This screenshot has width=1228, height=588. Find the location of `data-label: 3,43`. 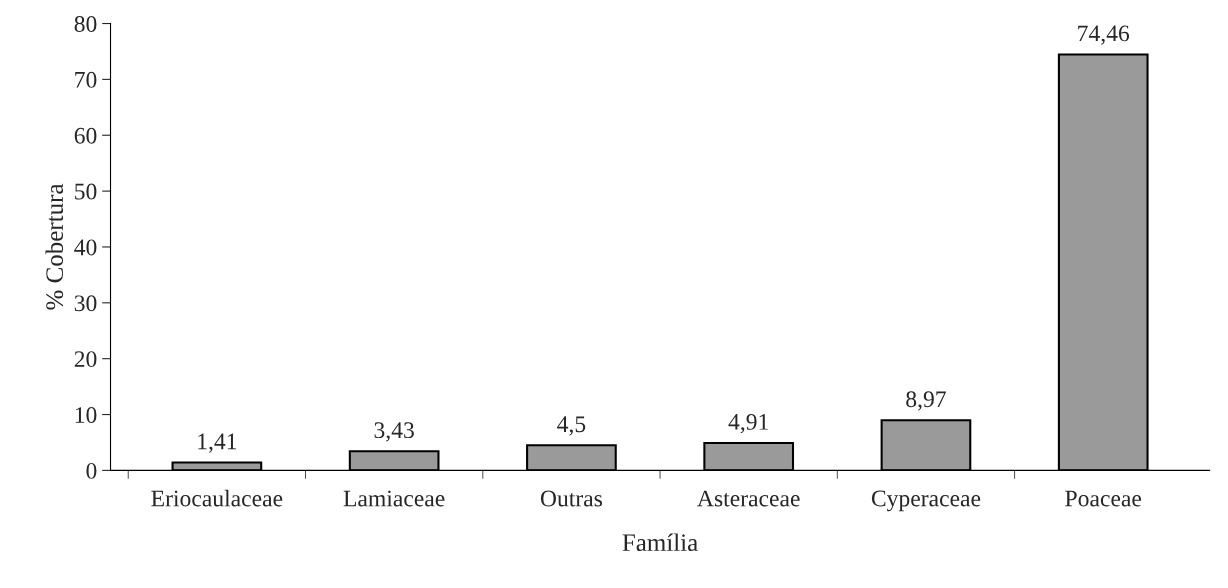

data-label: 3,43 is located at coordinates (394, 432).